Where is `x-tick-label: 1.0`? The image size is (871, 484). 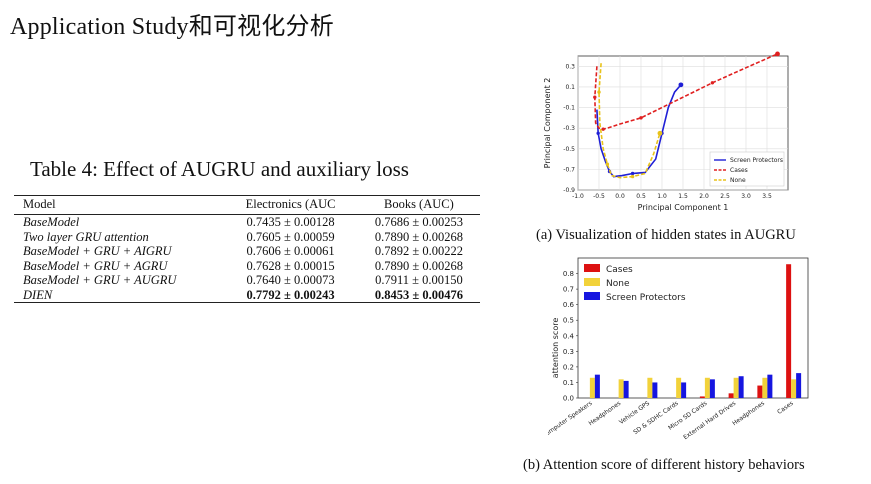
x-tick-label: 1.0 is located at coordinates (662, 196).